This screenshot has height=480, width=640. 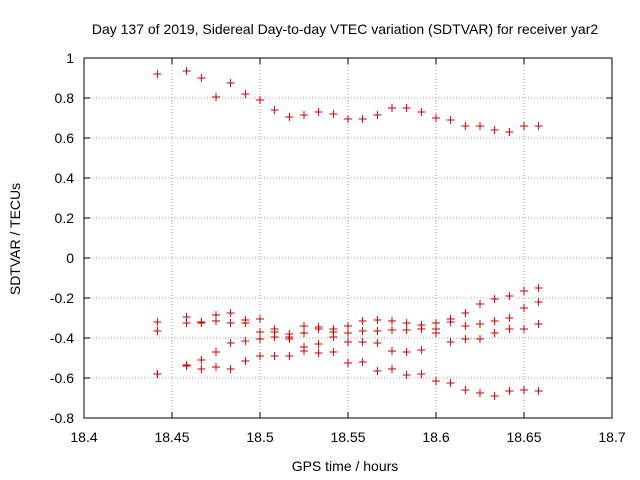 What do you see at coordinates (62, 298) in the screenshot?
I see `y-tick-label: -0.2` at bounding box center [62, 298].